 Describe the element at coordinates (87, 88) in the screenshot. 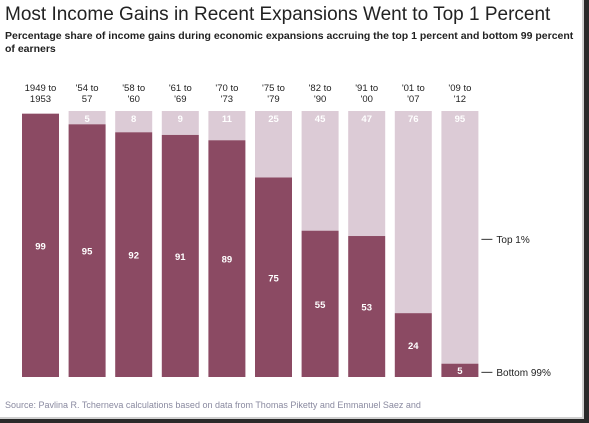

I see `tick-label-1-0: '54 to` at that location.